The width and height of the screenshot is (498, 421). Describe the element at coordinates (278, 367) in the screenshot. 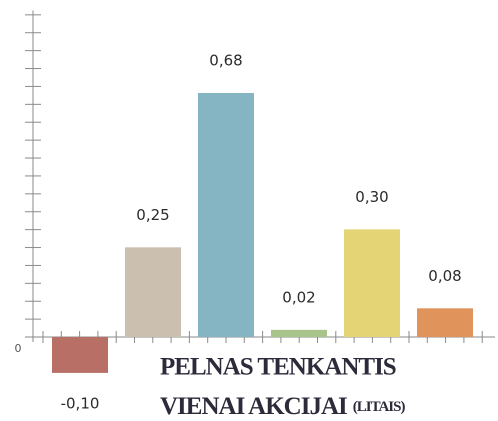

I see `chart-title: PELNAS TENKANTIS` at that location.